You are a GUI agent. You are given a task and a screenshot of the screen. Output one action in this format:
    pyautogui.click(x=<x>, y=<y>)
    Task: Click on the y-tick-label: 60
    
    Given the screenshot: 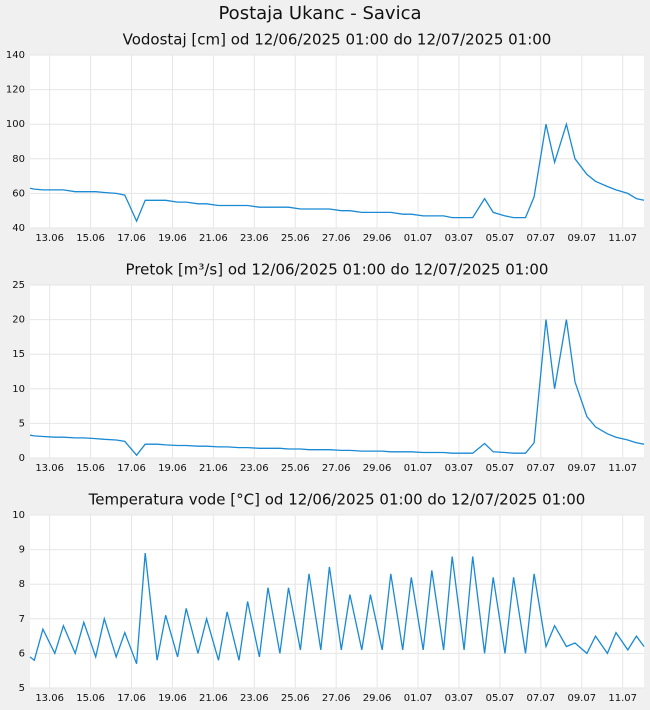 What is the action you would take?
    pyautogui.click(x=18, y=193)
    